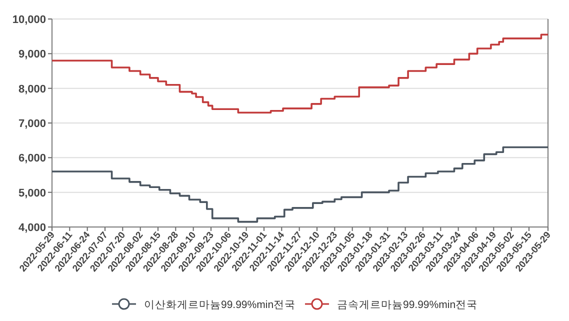  Describe the element at coordinates (29, 20) in the screenshot. I see `y-tick-label: 10,000` at that location.